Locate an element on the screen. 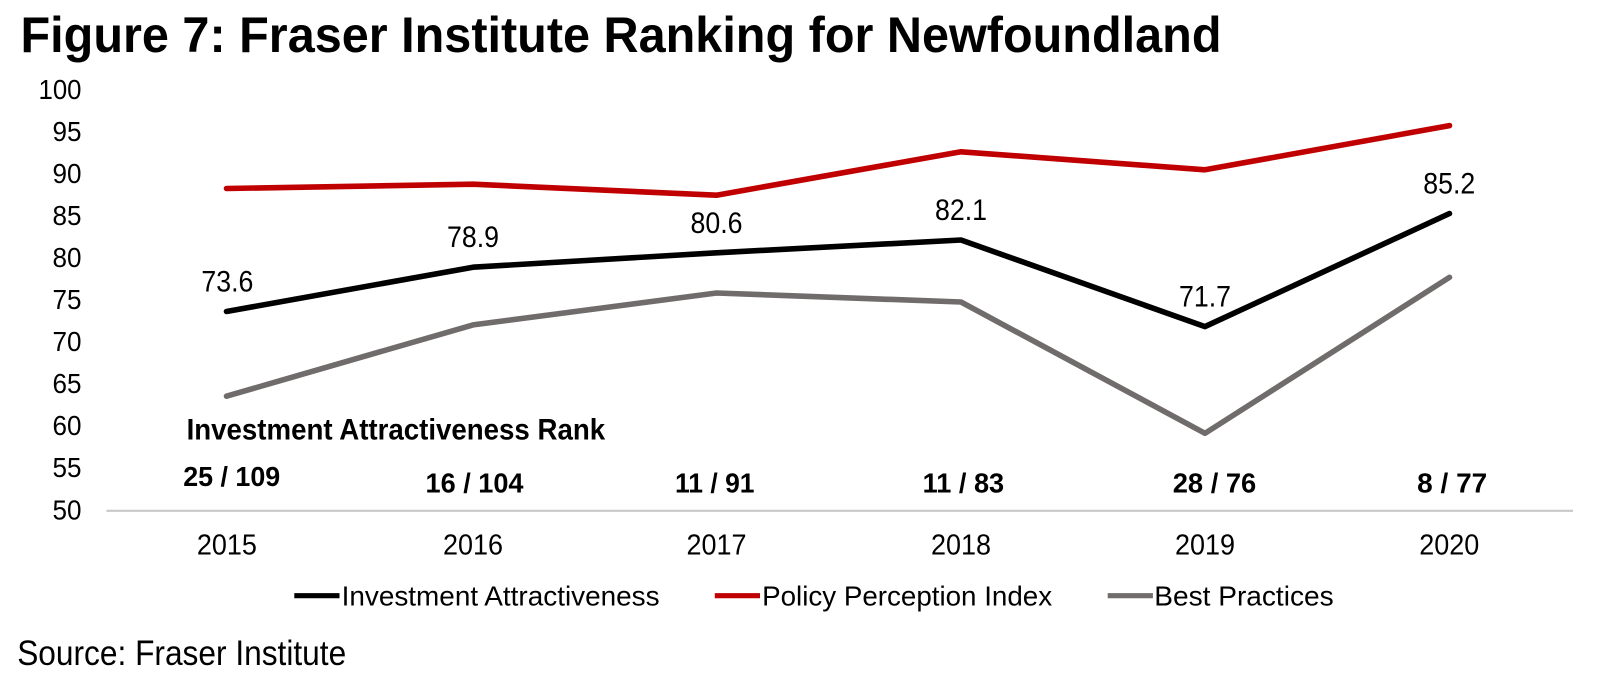  svg-text: 25 / 109 is located at coordinates (231, 476).